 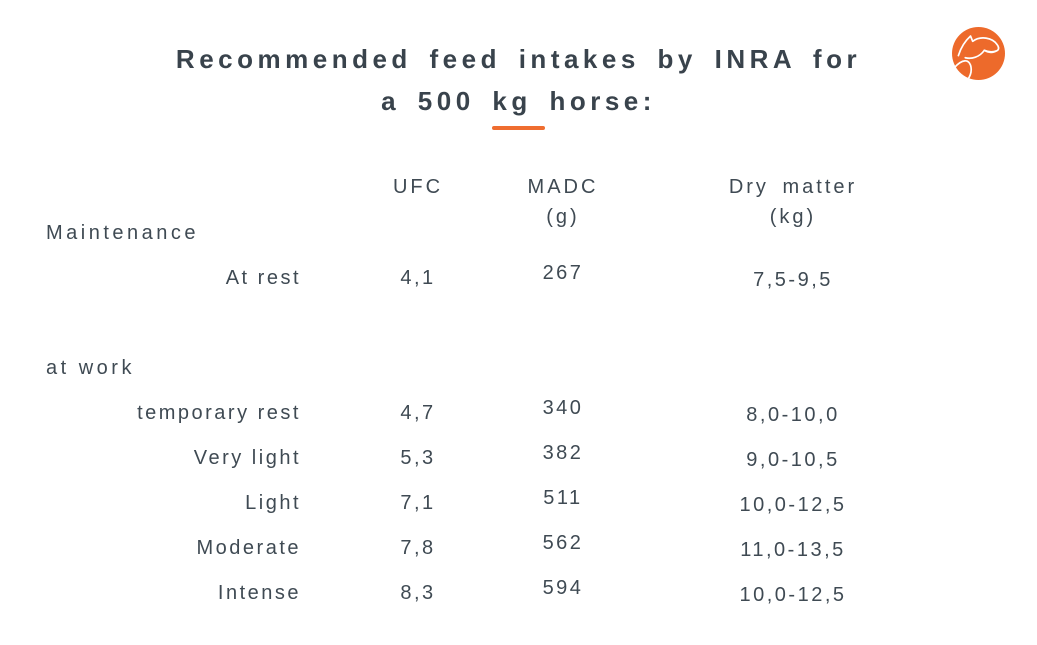 What do you see at coordinates (563, 543) in the screenshot?
I see `madc-value: 562` at bounding box center [563, 543].